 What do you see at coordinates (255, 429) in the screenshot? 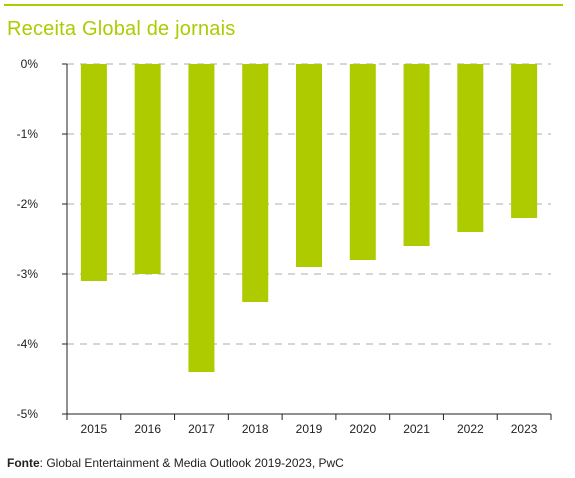
I see `x-tick-label: 2018` at bounding box center [255, 429].